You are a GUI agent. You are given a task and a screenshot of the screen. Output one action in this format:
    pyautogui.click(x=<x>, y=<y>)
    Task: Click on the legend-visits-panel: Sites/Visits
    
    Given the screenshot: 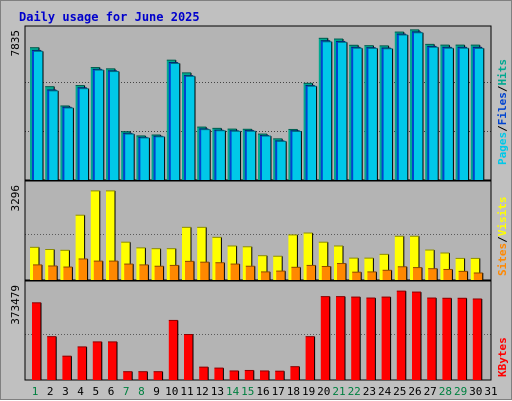 What is the action you would take?
    pyautogui.click(x=502, y=237)
    